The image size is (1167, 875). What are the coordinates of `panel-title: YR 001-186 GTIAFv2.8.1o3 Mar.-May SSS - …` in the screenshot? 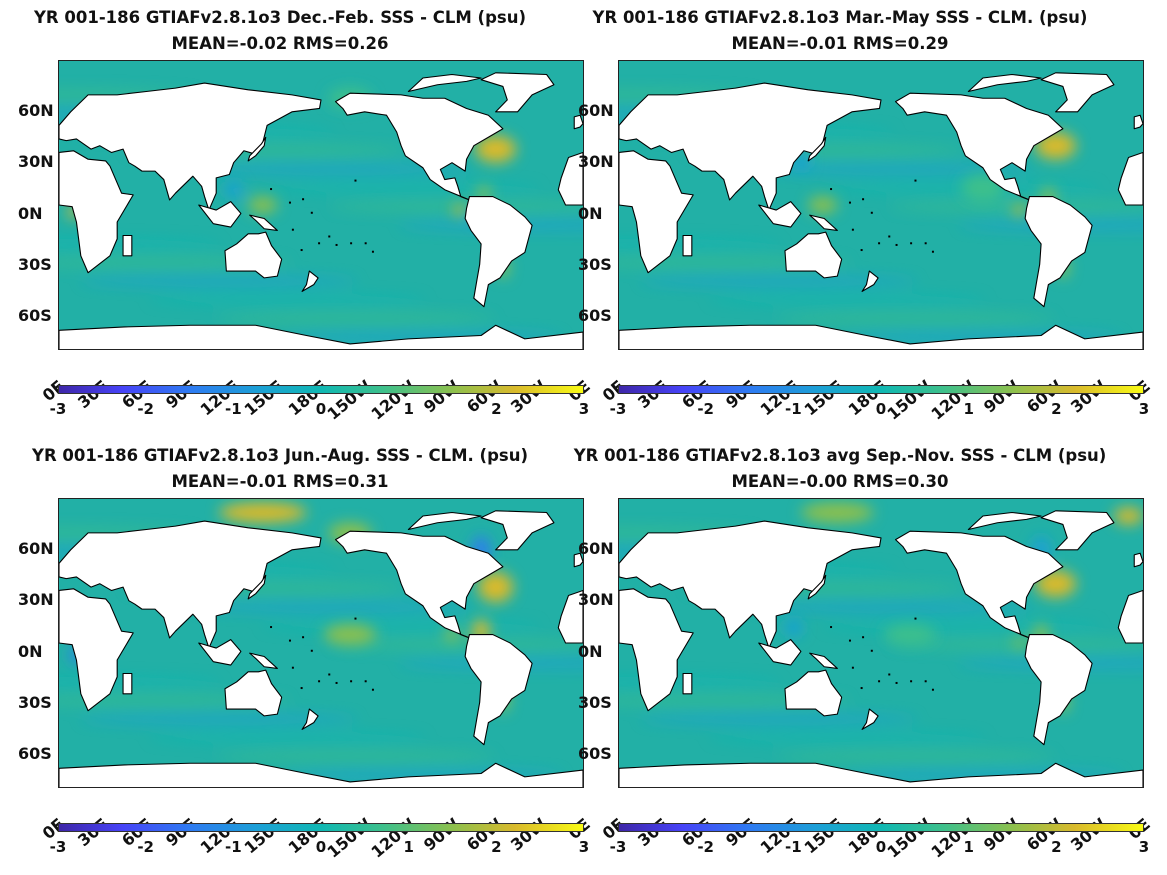 It's located at (840, 17).